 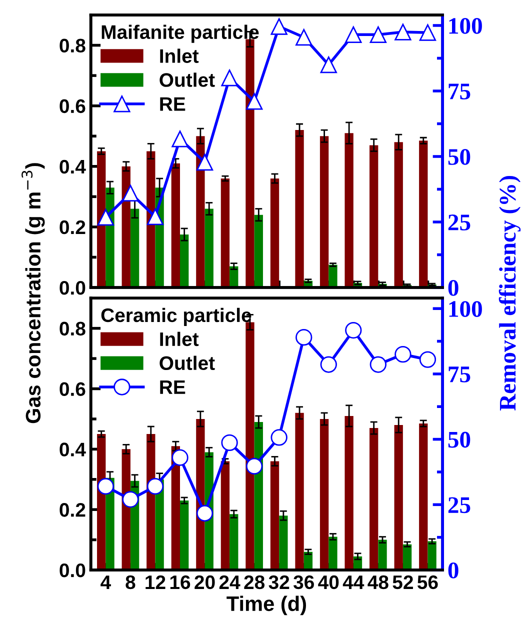 I want to click on x-tick-label: 28, so click(x=254, y=582).